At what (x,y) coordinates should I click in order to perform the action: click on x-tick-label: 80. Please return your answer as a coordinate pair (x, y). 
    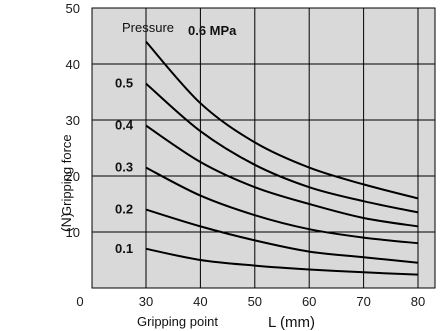
    Looking at the image, I should click on (418, 301).